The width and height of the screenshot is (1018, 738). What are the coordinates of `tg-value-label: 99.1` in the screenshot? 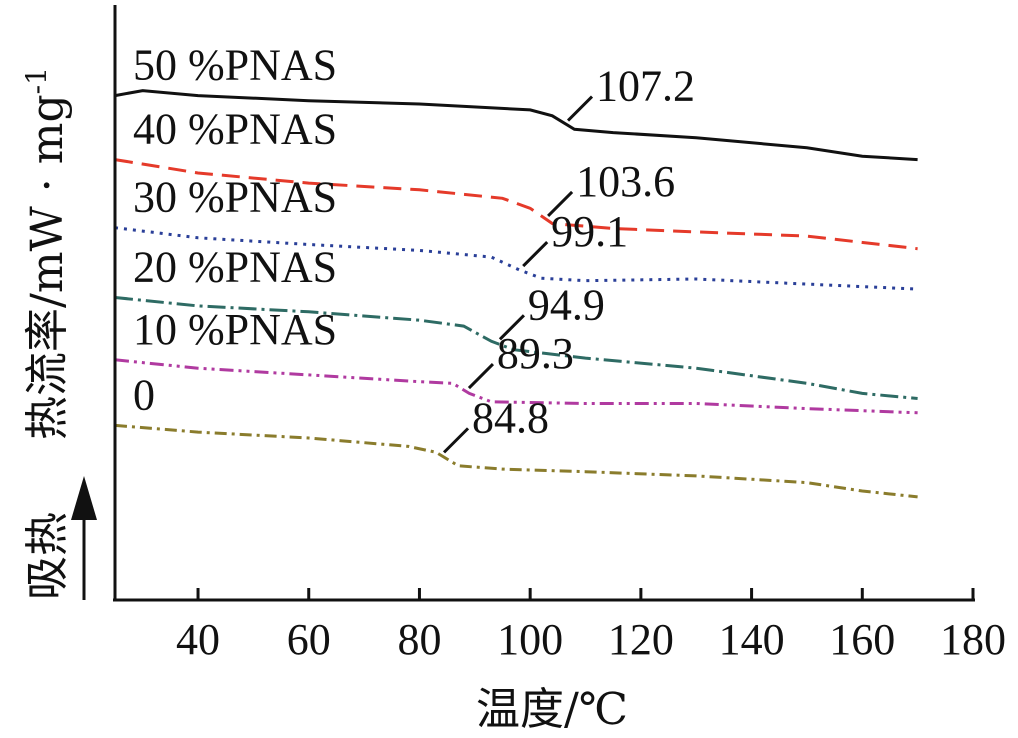 It's located at (589, 231).